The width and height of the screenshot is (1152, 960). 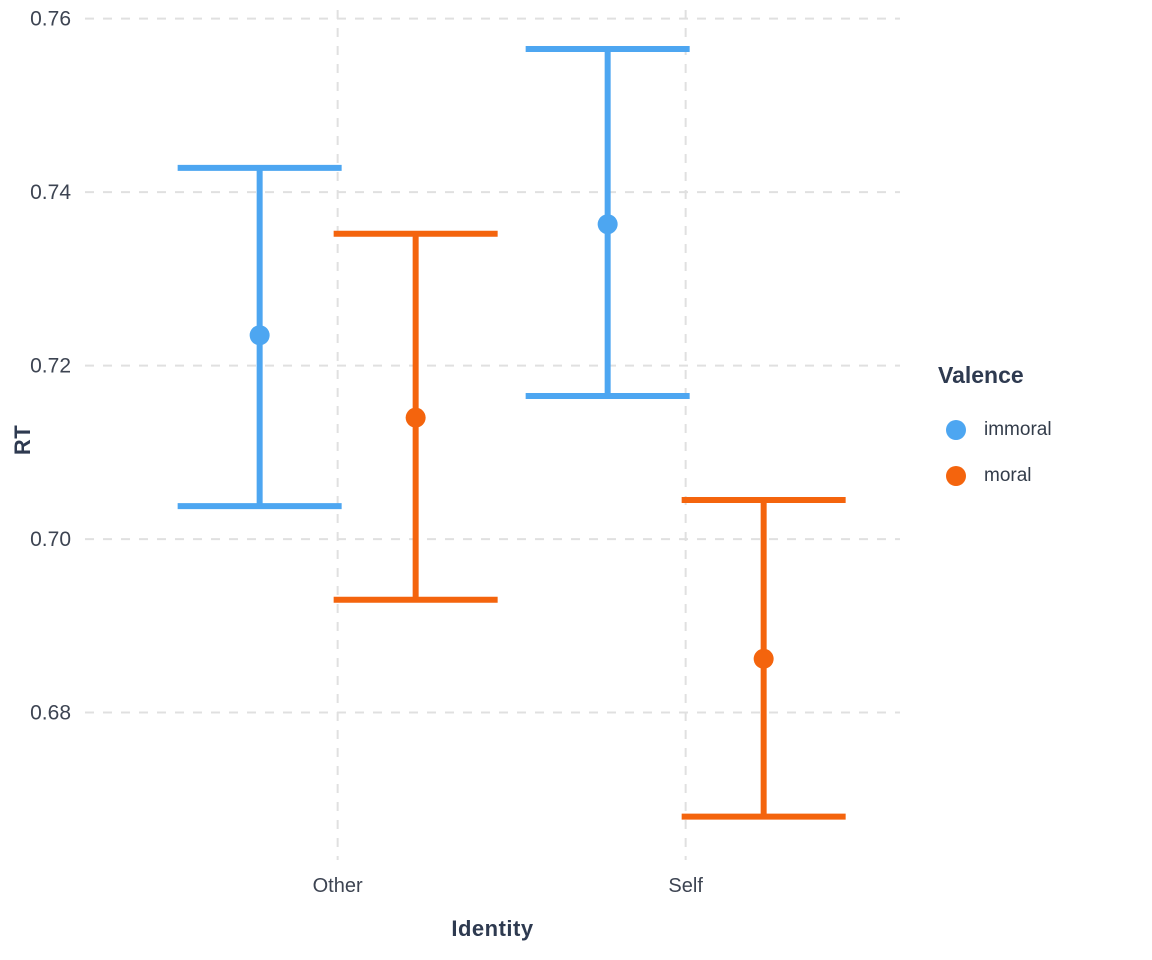 What do you see at coordinates (956, 430) in the screenshot?
I see `legend-swatch-immoral` at bounding box center [956, 430].